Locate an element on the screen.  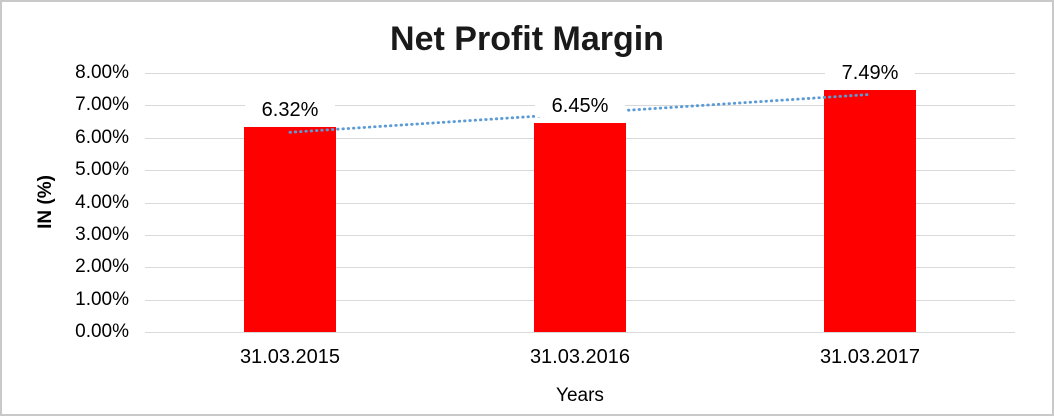
y-axis-tick-label: 8.00% is located at coordinates (102, 72).